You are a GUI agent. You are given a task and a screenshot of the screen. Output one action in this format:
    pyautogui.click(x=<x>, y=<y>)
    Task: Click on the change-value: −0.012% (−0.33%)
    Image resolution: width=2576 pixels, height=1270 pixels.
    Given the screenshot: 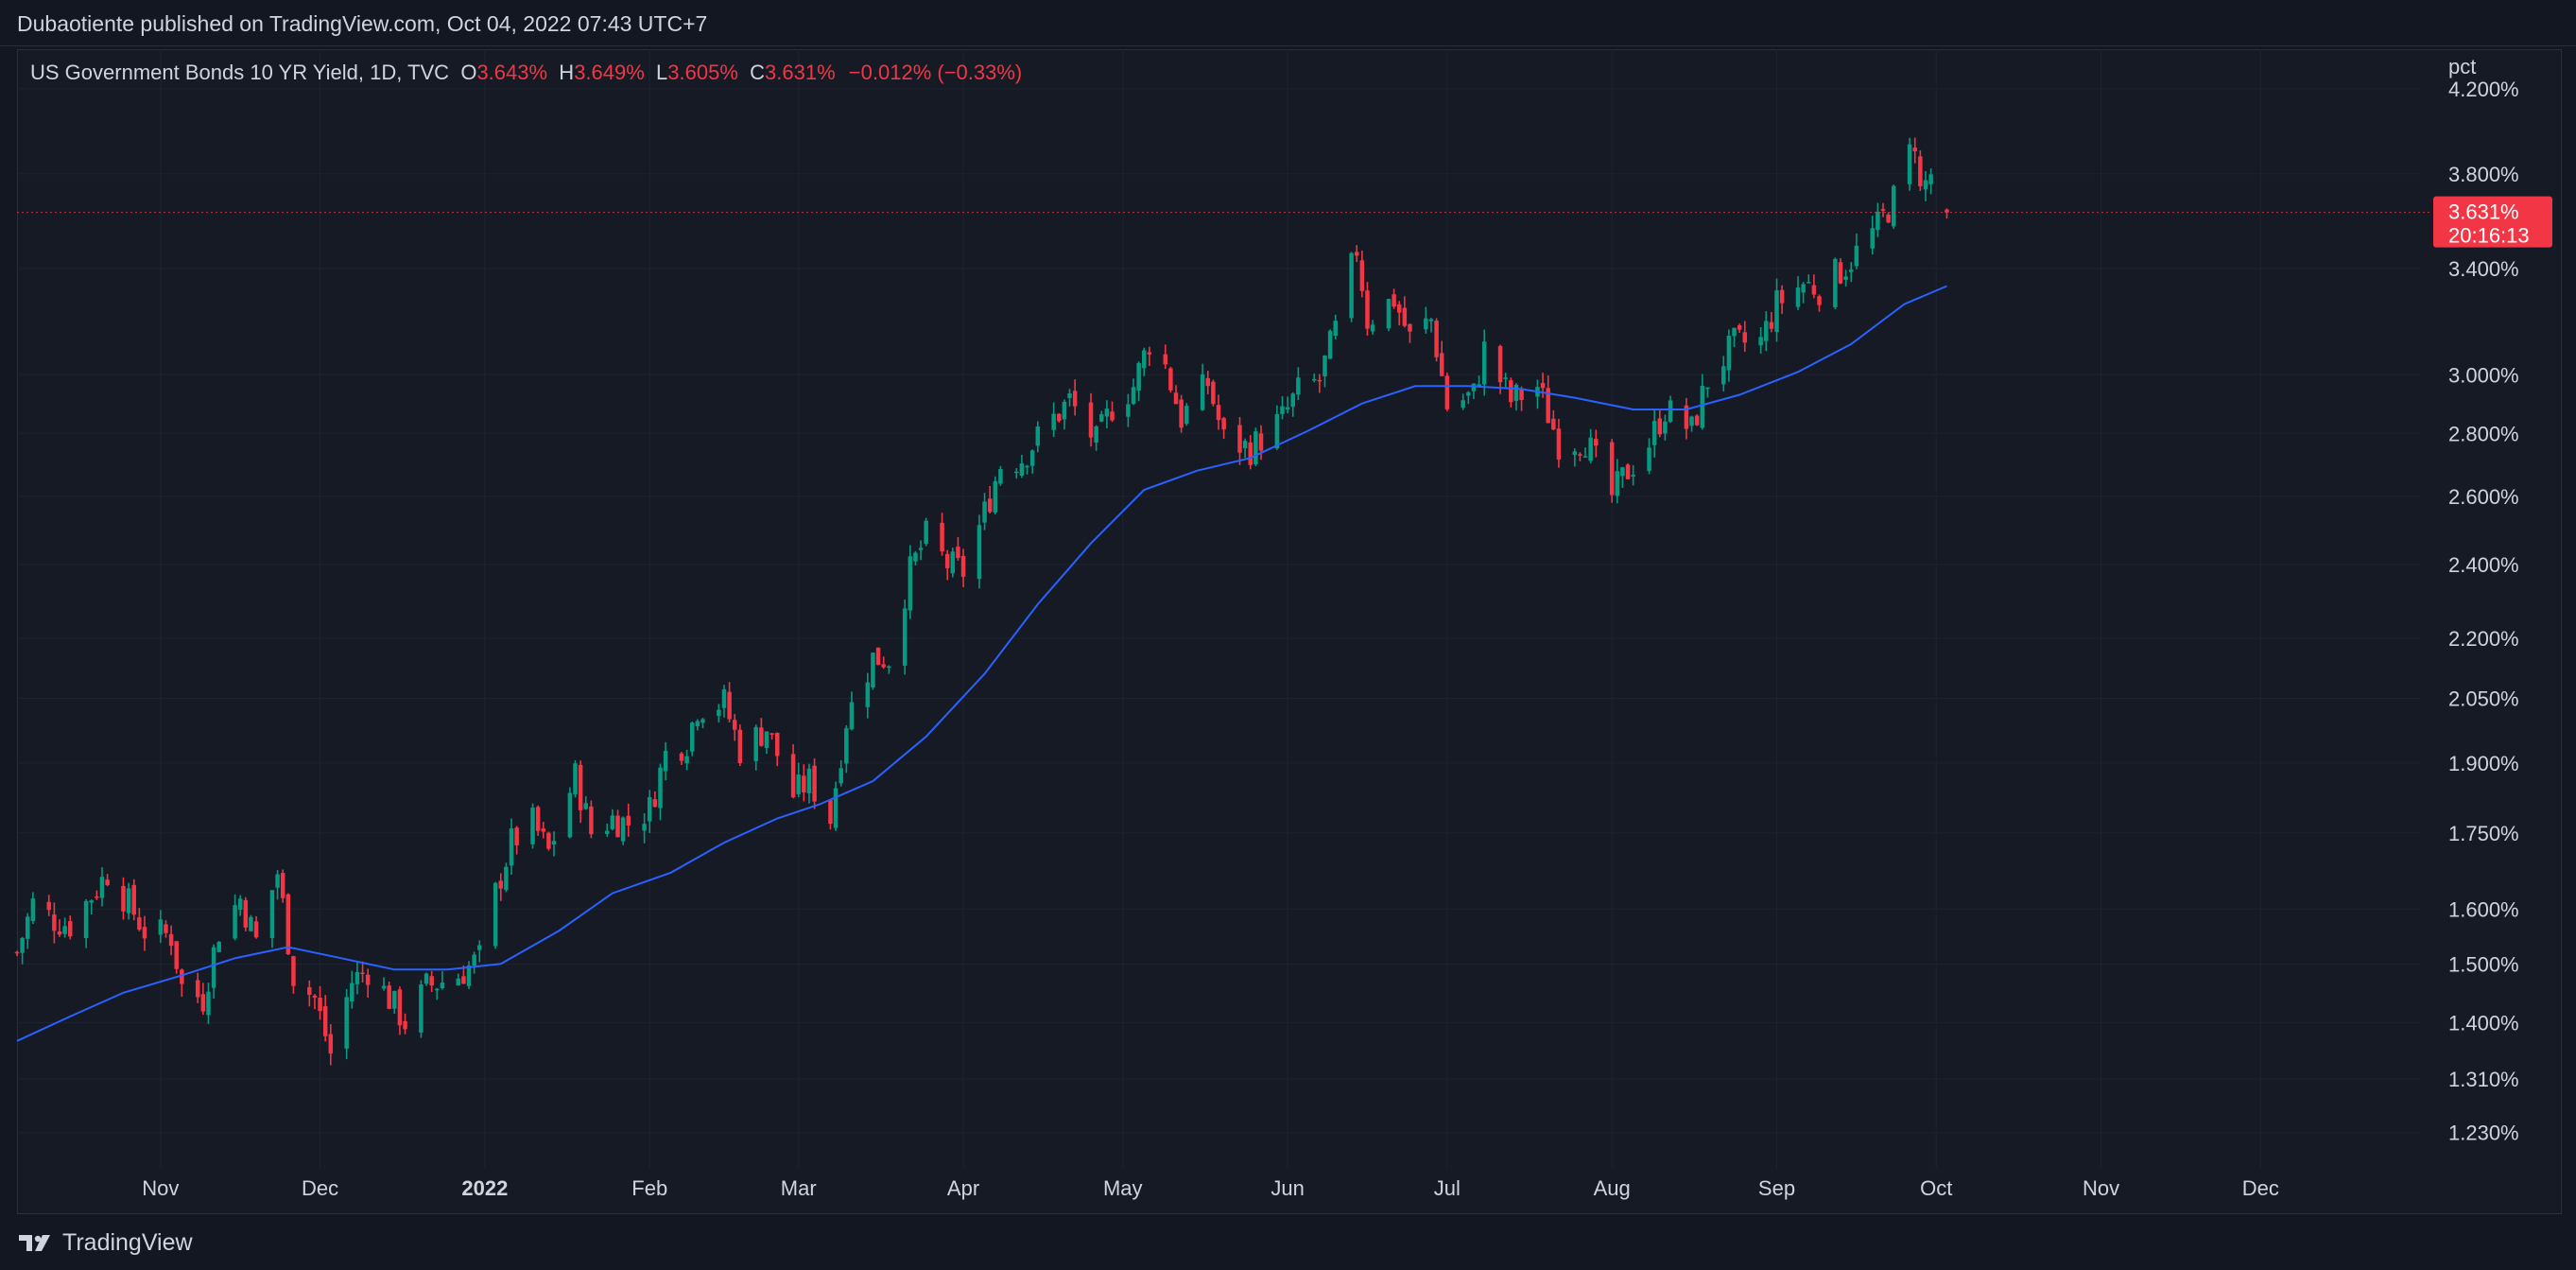 What is the action you would take?
    pyautogui.click(x=935, y=72)
    